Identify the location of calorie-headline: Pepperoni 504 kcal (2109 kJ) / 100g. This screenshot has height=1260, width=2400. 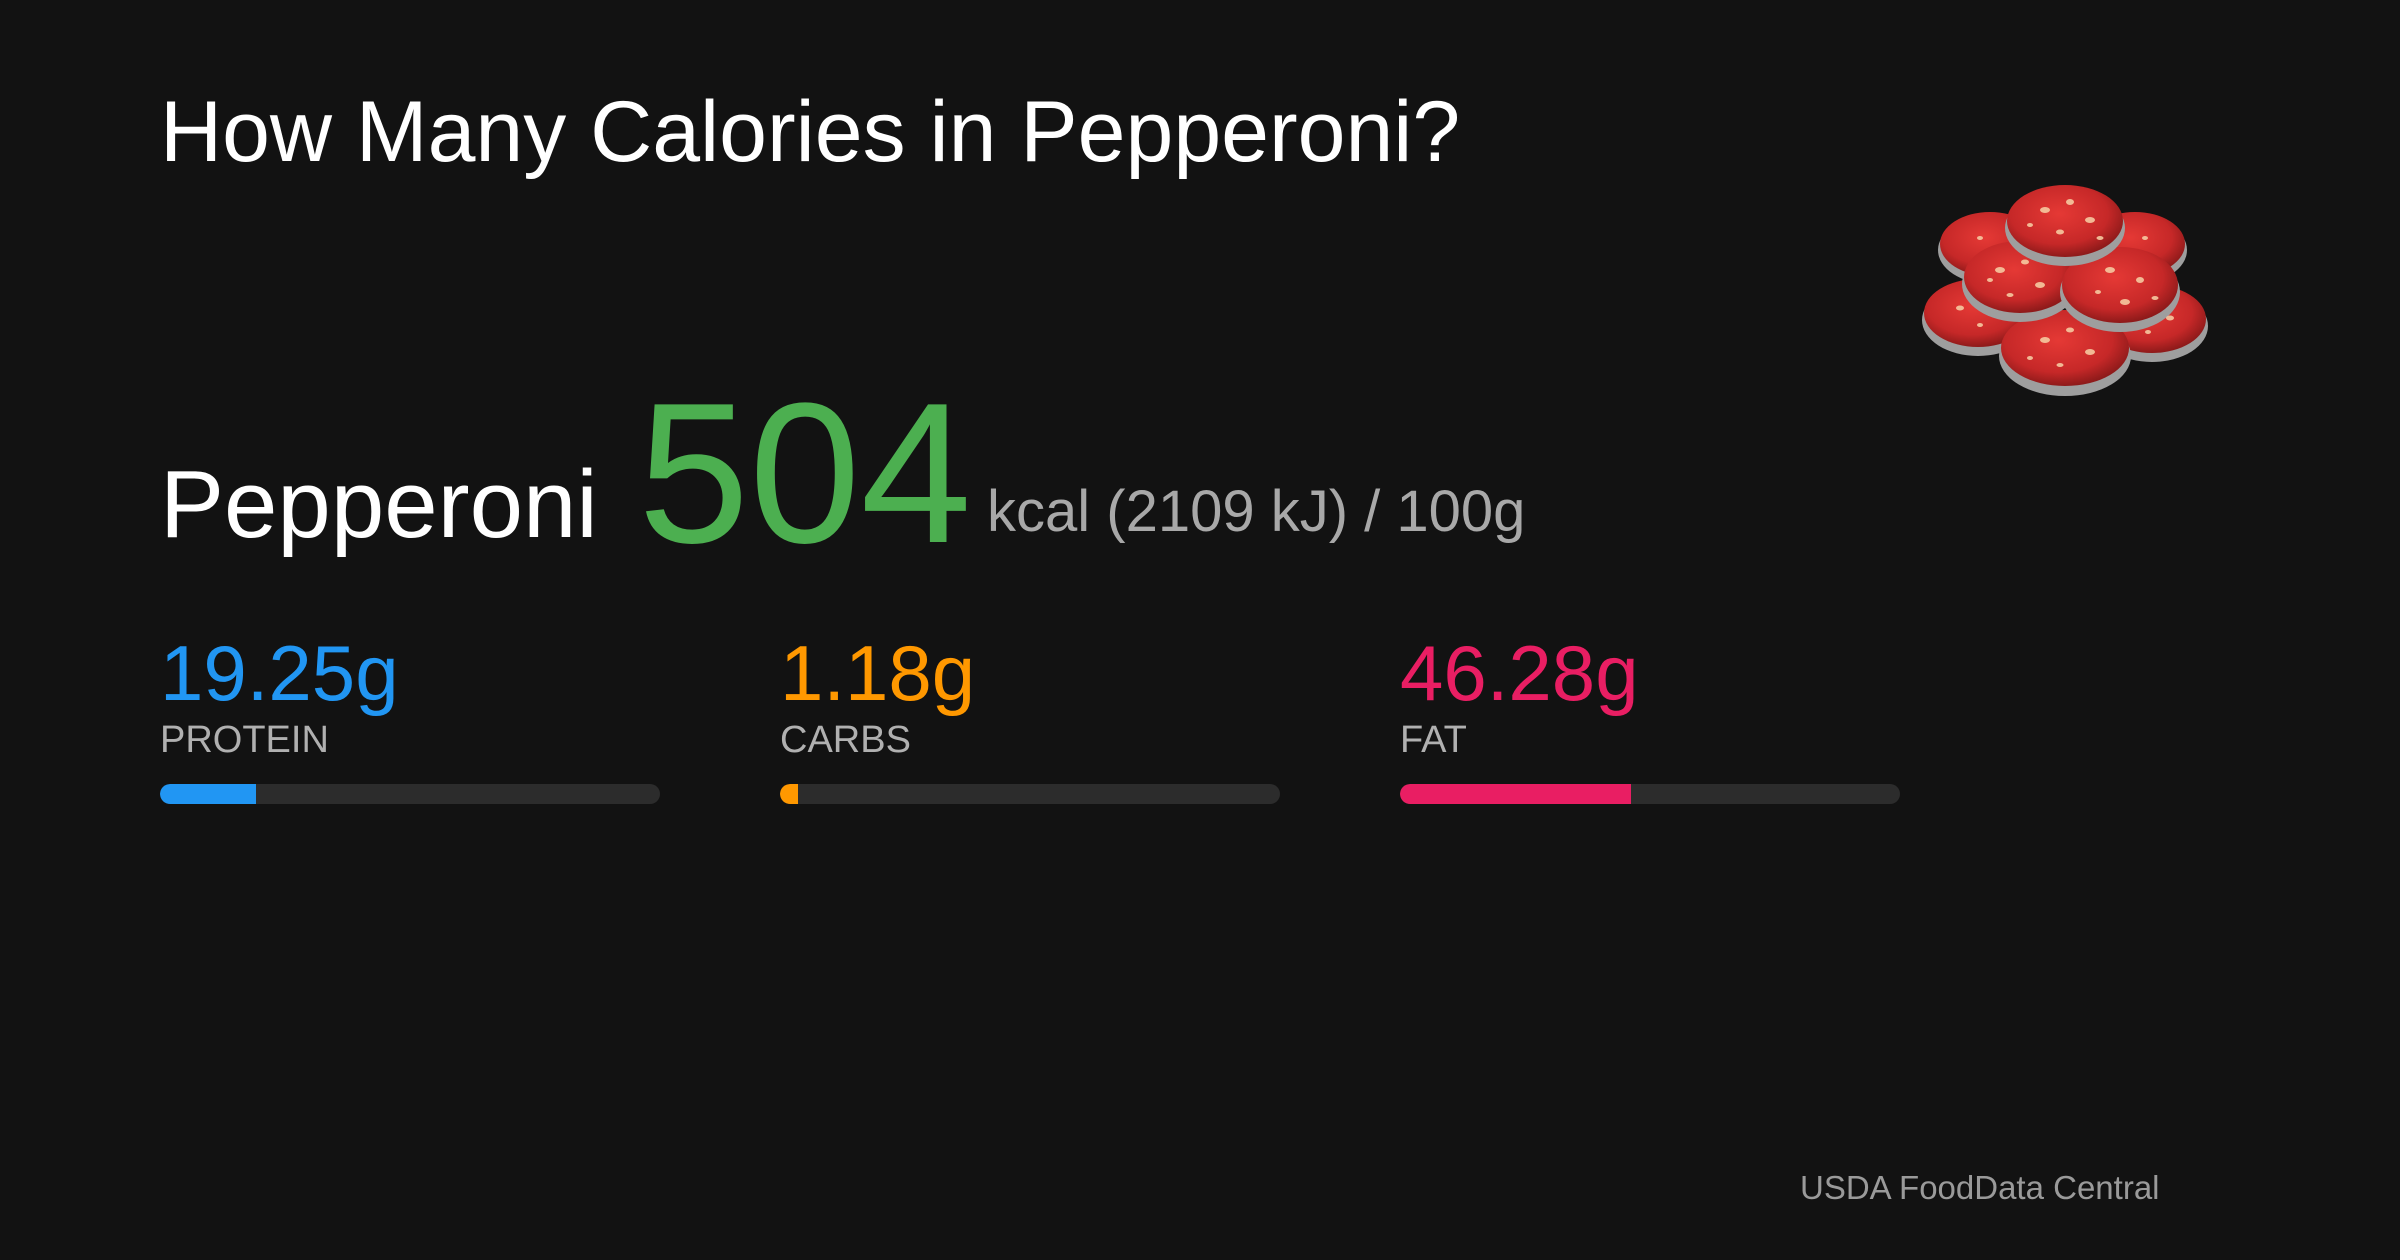
(960, 474).